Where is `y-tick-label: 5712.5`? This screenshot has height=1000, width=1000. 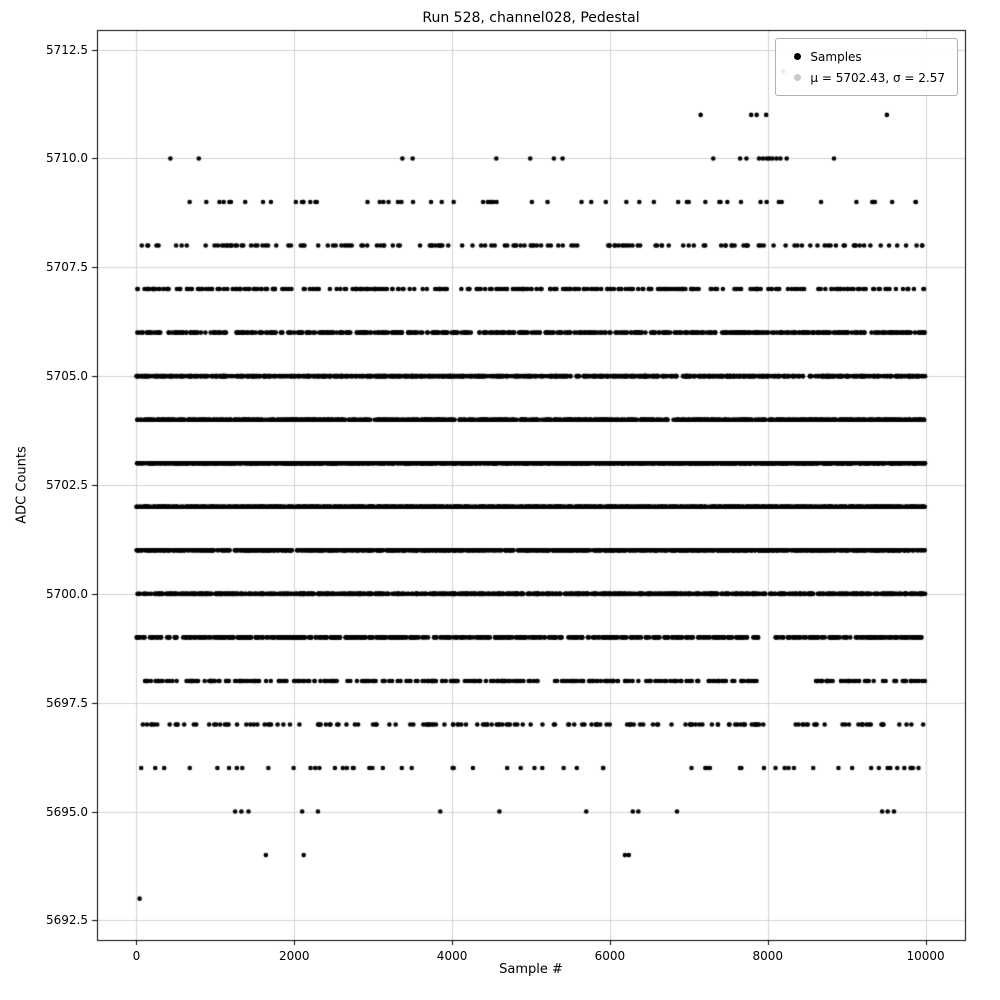 y-tick-label: 5712.5 is located at coordinates (67, 49).